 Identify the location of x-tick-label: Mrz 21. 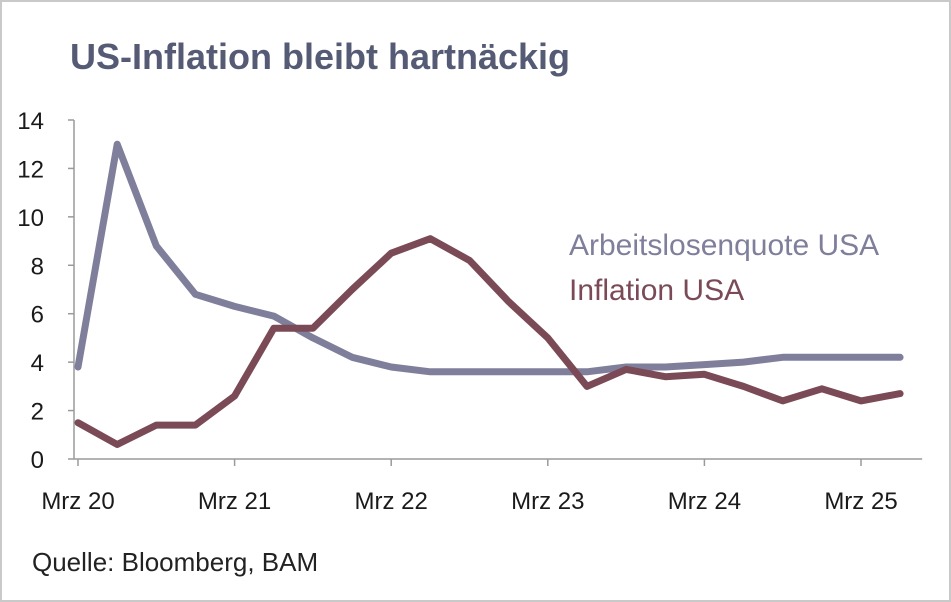
(234, 501).